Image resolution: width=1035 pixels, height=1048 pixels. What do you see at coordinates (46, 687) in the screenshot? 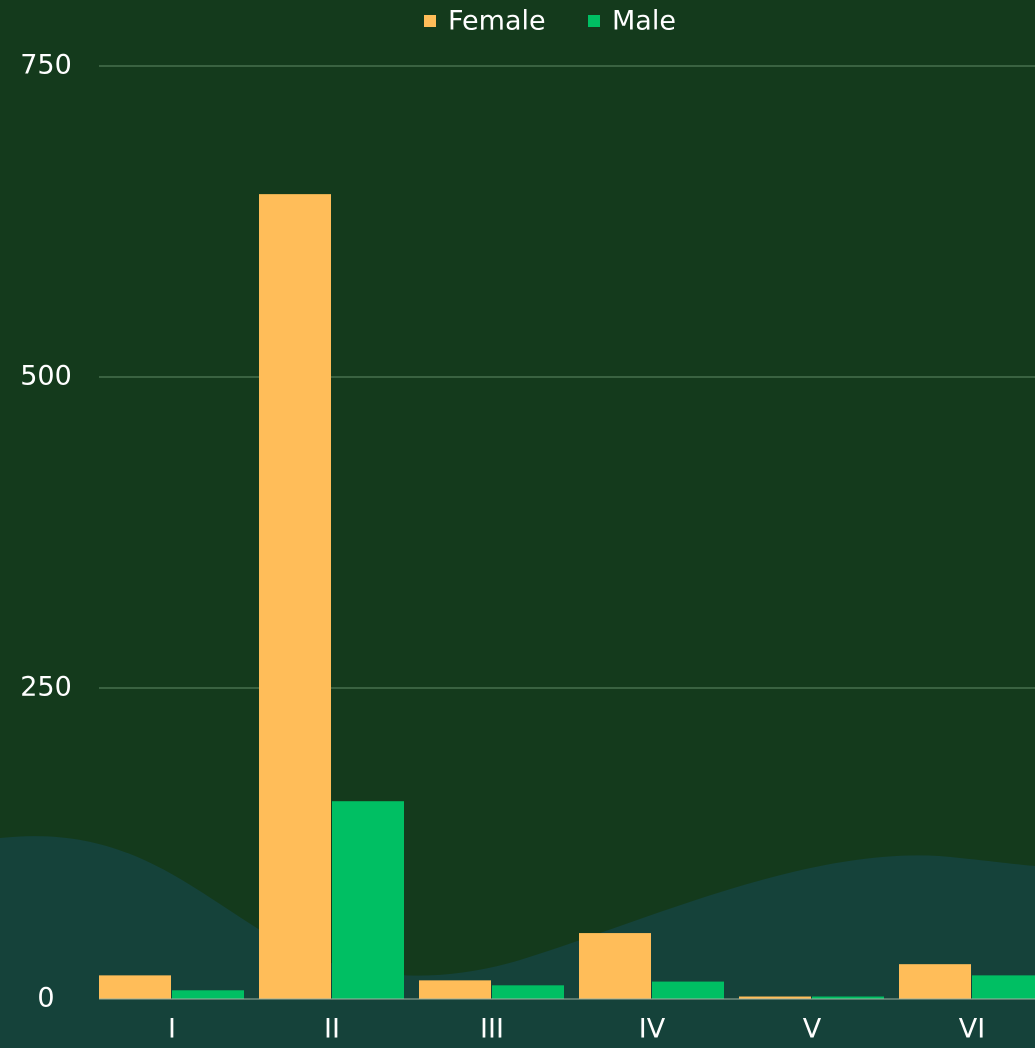
I see `y-tick-label: 250` at bounding box center [46, 687].